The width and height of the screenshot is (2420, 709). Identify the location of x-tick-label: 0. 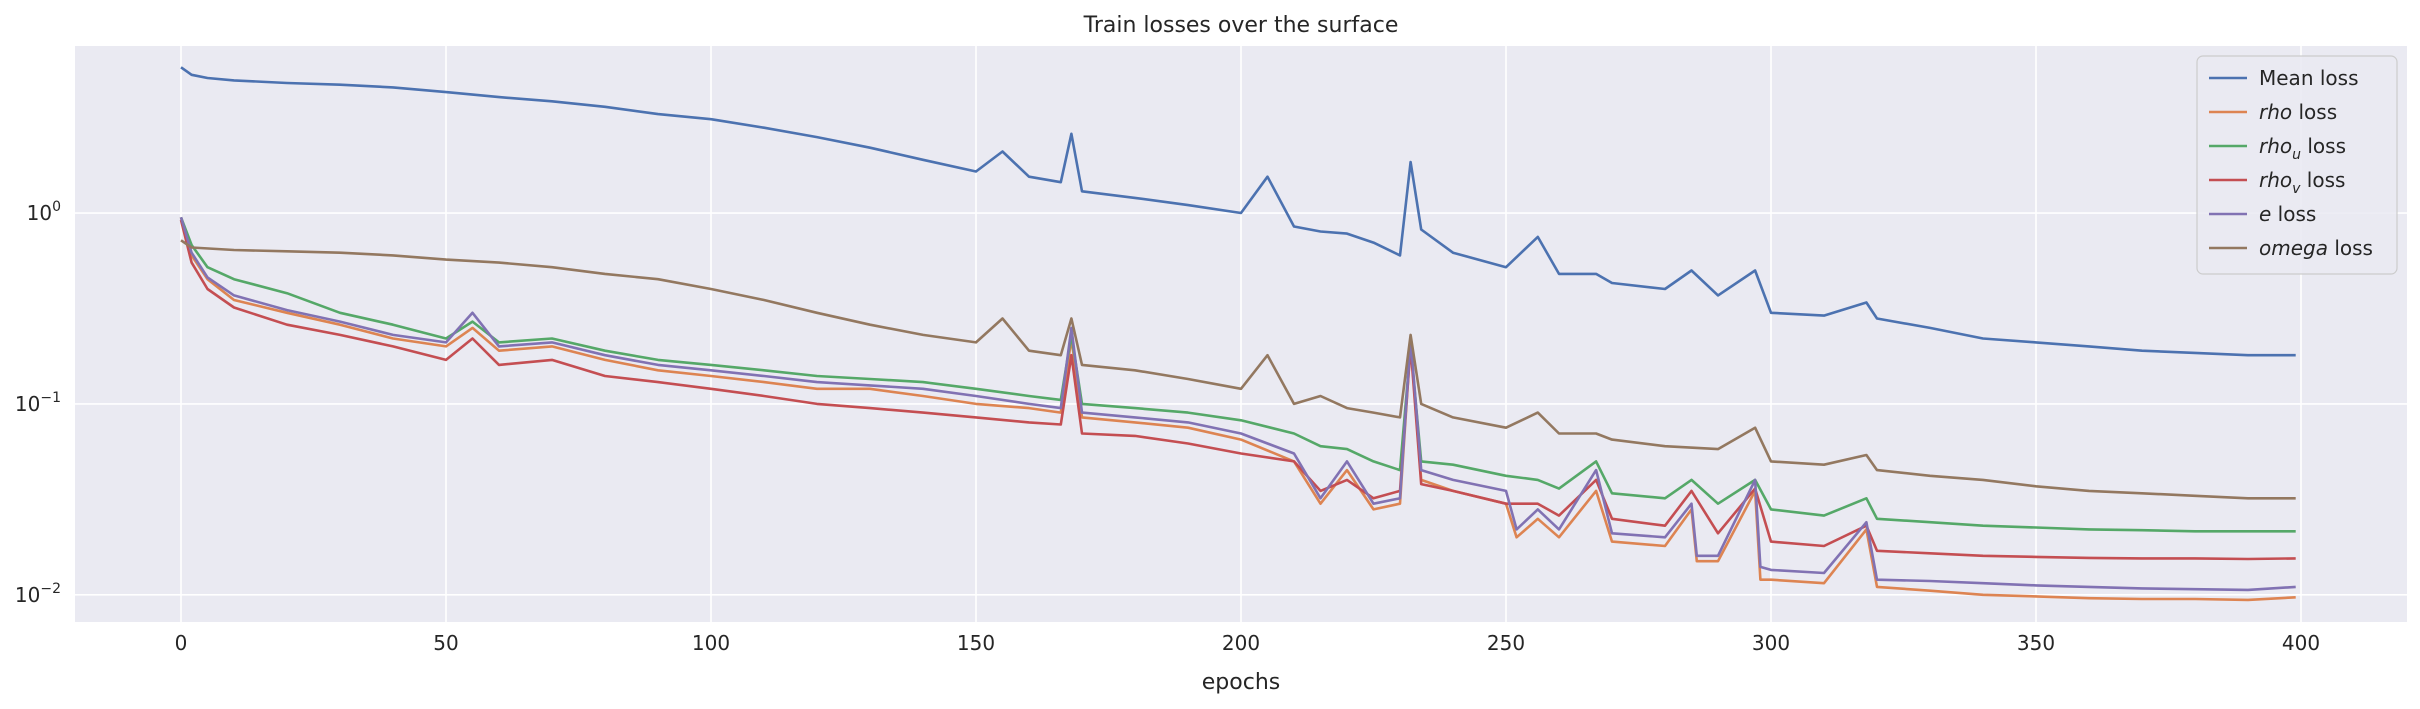
(181, 643).